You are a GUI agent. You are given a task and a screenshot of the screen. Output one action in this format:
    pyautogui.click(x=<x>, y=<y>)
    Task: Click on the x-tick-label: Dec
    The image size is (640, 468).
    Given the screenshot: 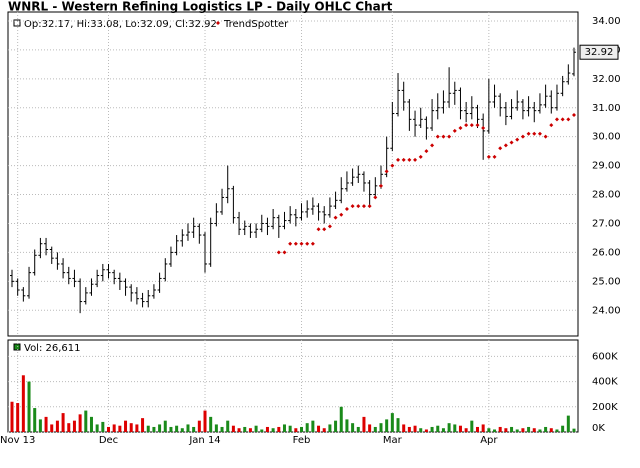 What is the action you would take?
    pyautogui.click(x=108, y=440)
    